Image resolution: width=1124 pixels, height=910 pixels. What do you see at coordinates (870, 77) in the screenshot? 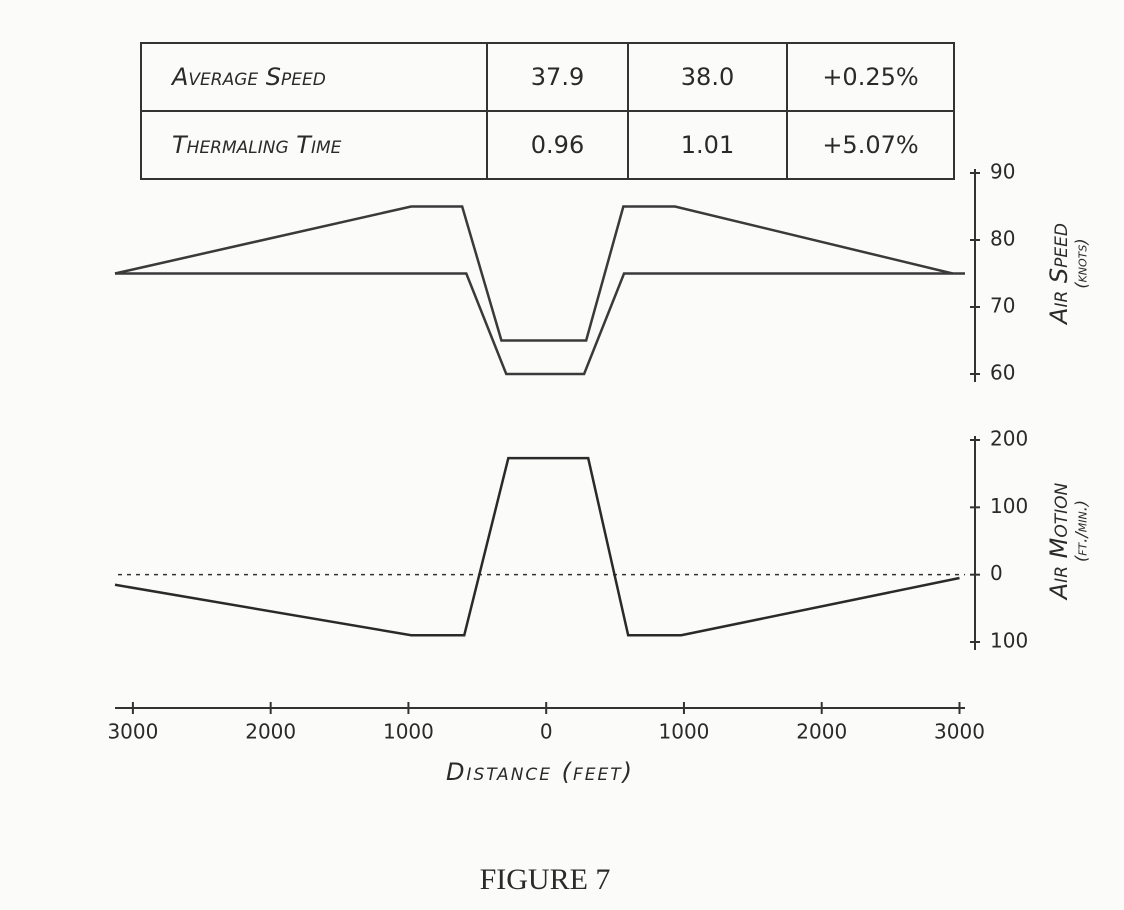
I see `cell: +0.25%` at bounding box center [870, 77].